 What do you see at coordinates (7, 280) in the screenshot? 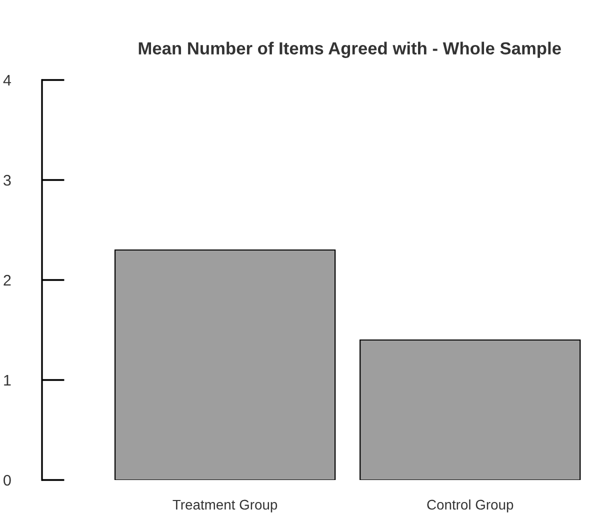
I see `y-tick-label: 2` at bounding box center [7, 280].